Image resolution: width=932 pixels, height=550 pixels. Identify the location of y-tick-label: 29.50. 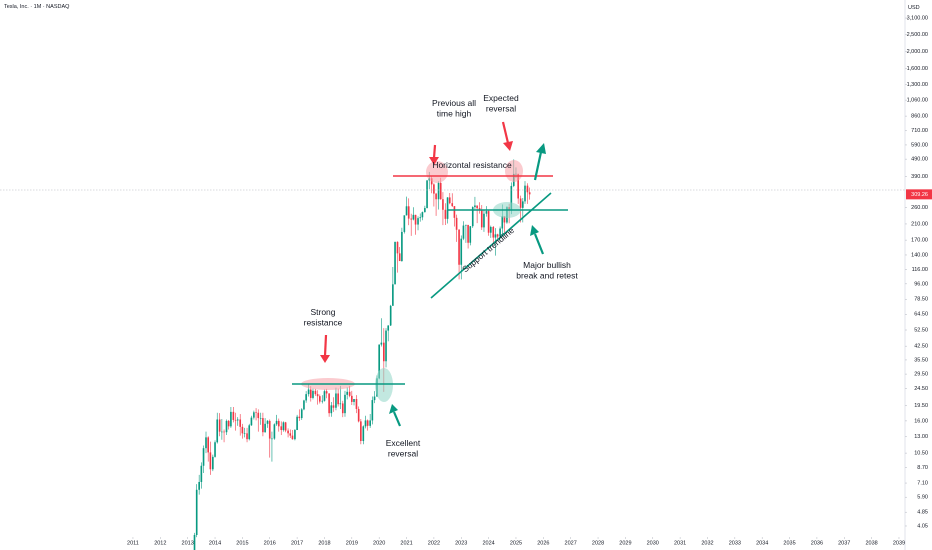
(921, 375).